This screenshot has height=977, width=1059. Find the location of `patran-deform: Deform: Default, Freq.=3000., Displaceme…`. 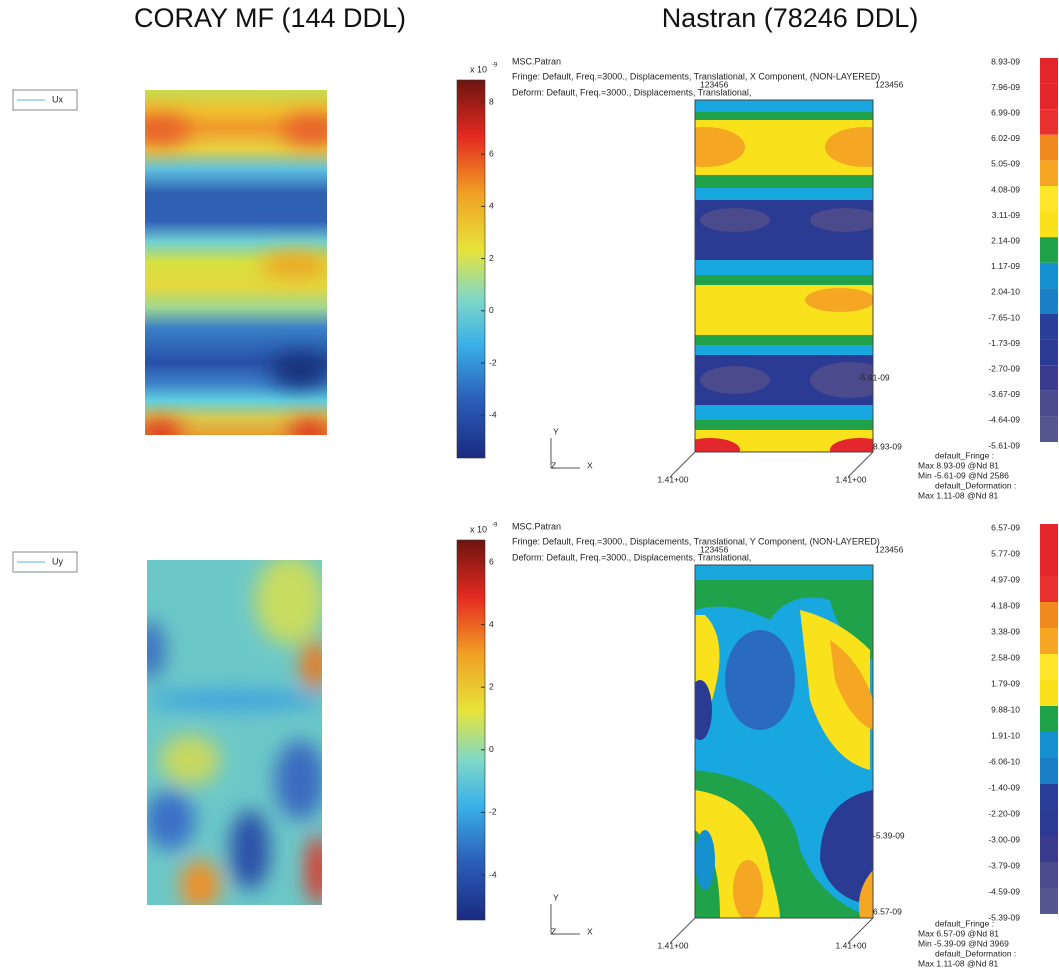

patran-deform: Deform: Default, Freq.=3000., Displaceme… is located at coordinates (631, 92).